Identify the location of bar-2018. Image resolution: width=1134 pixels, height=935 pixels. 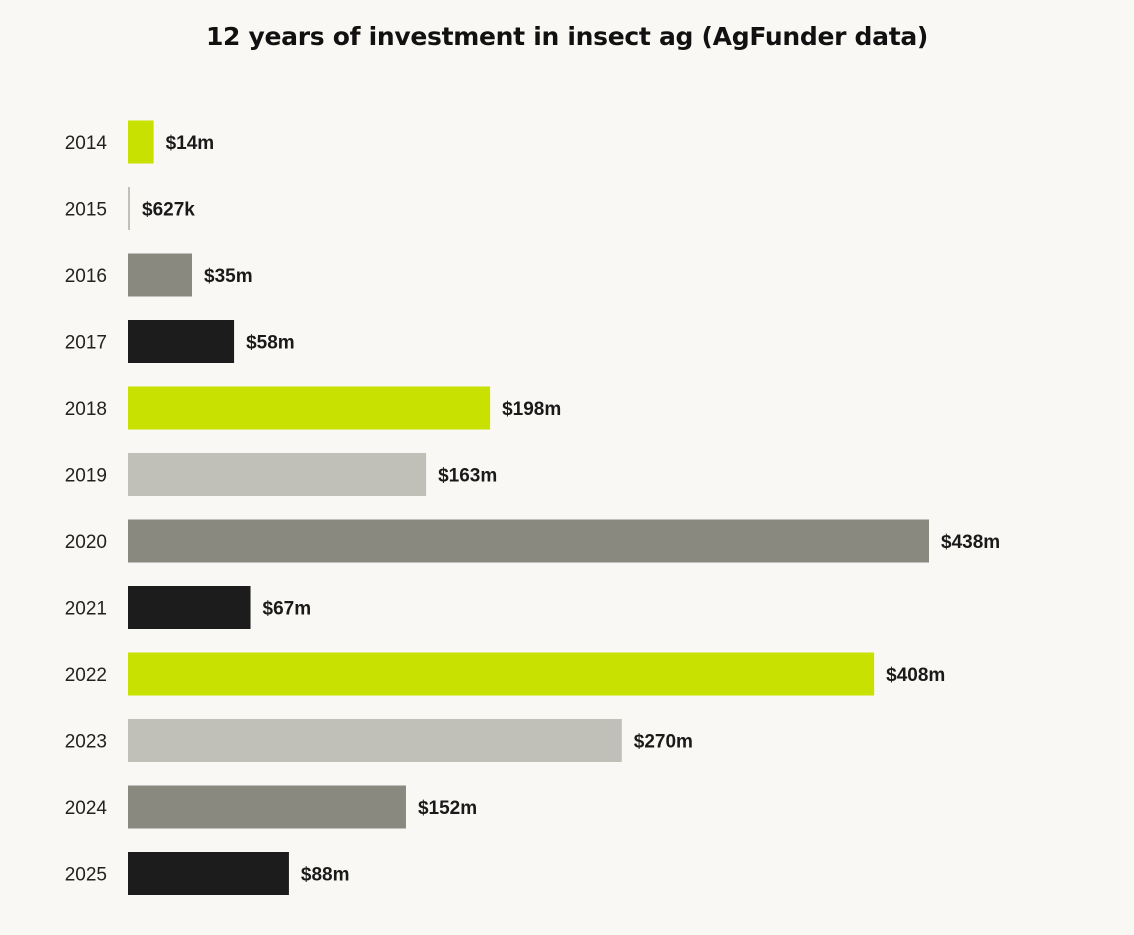
(309, 408).